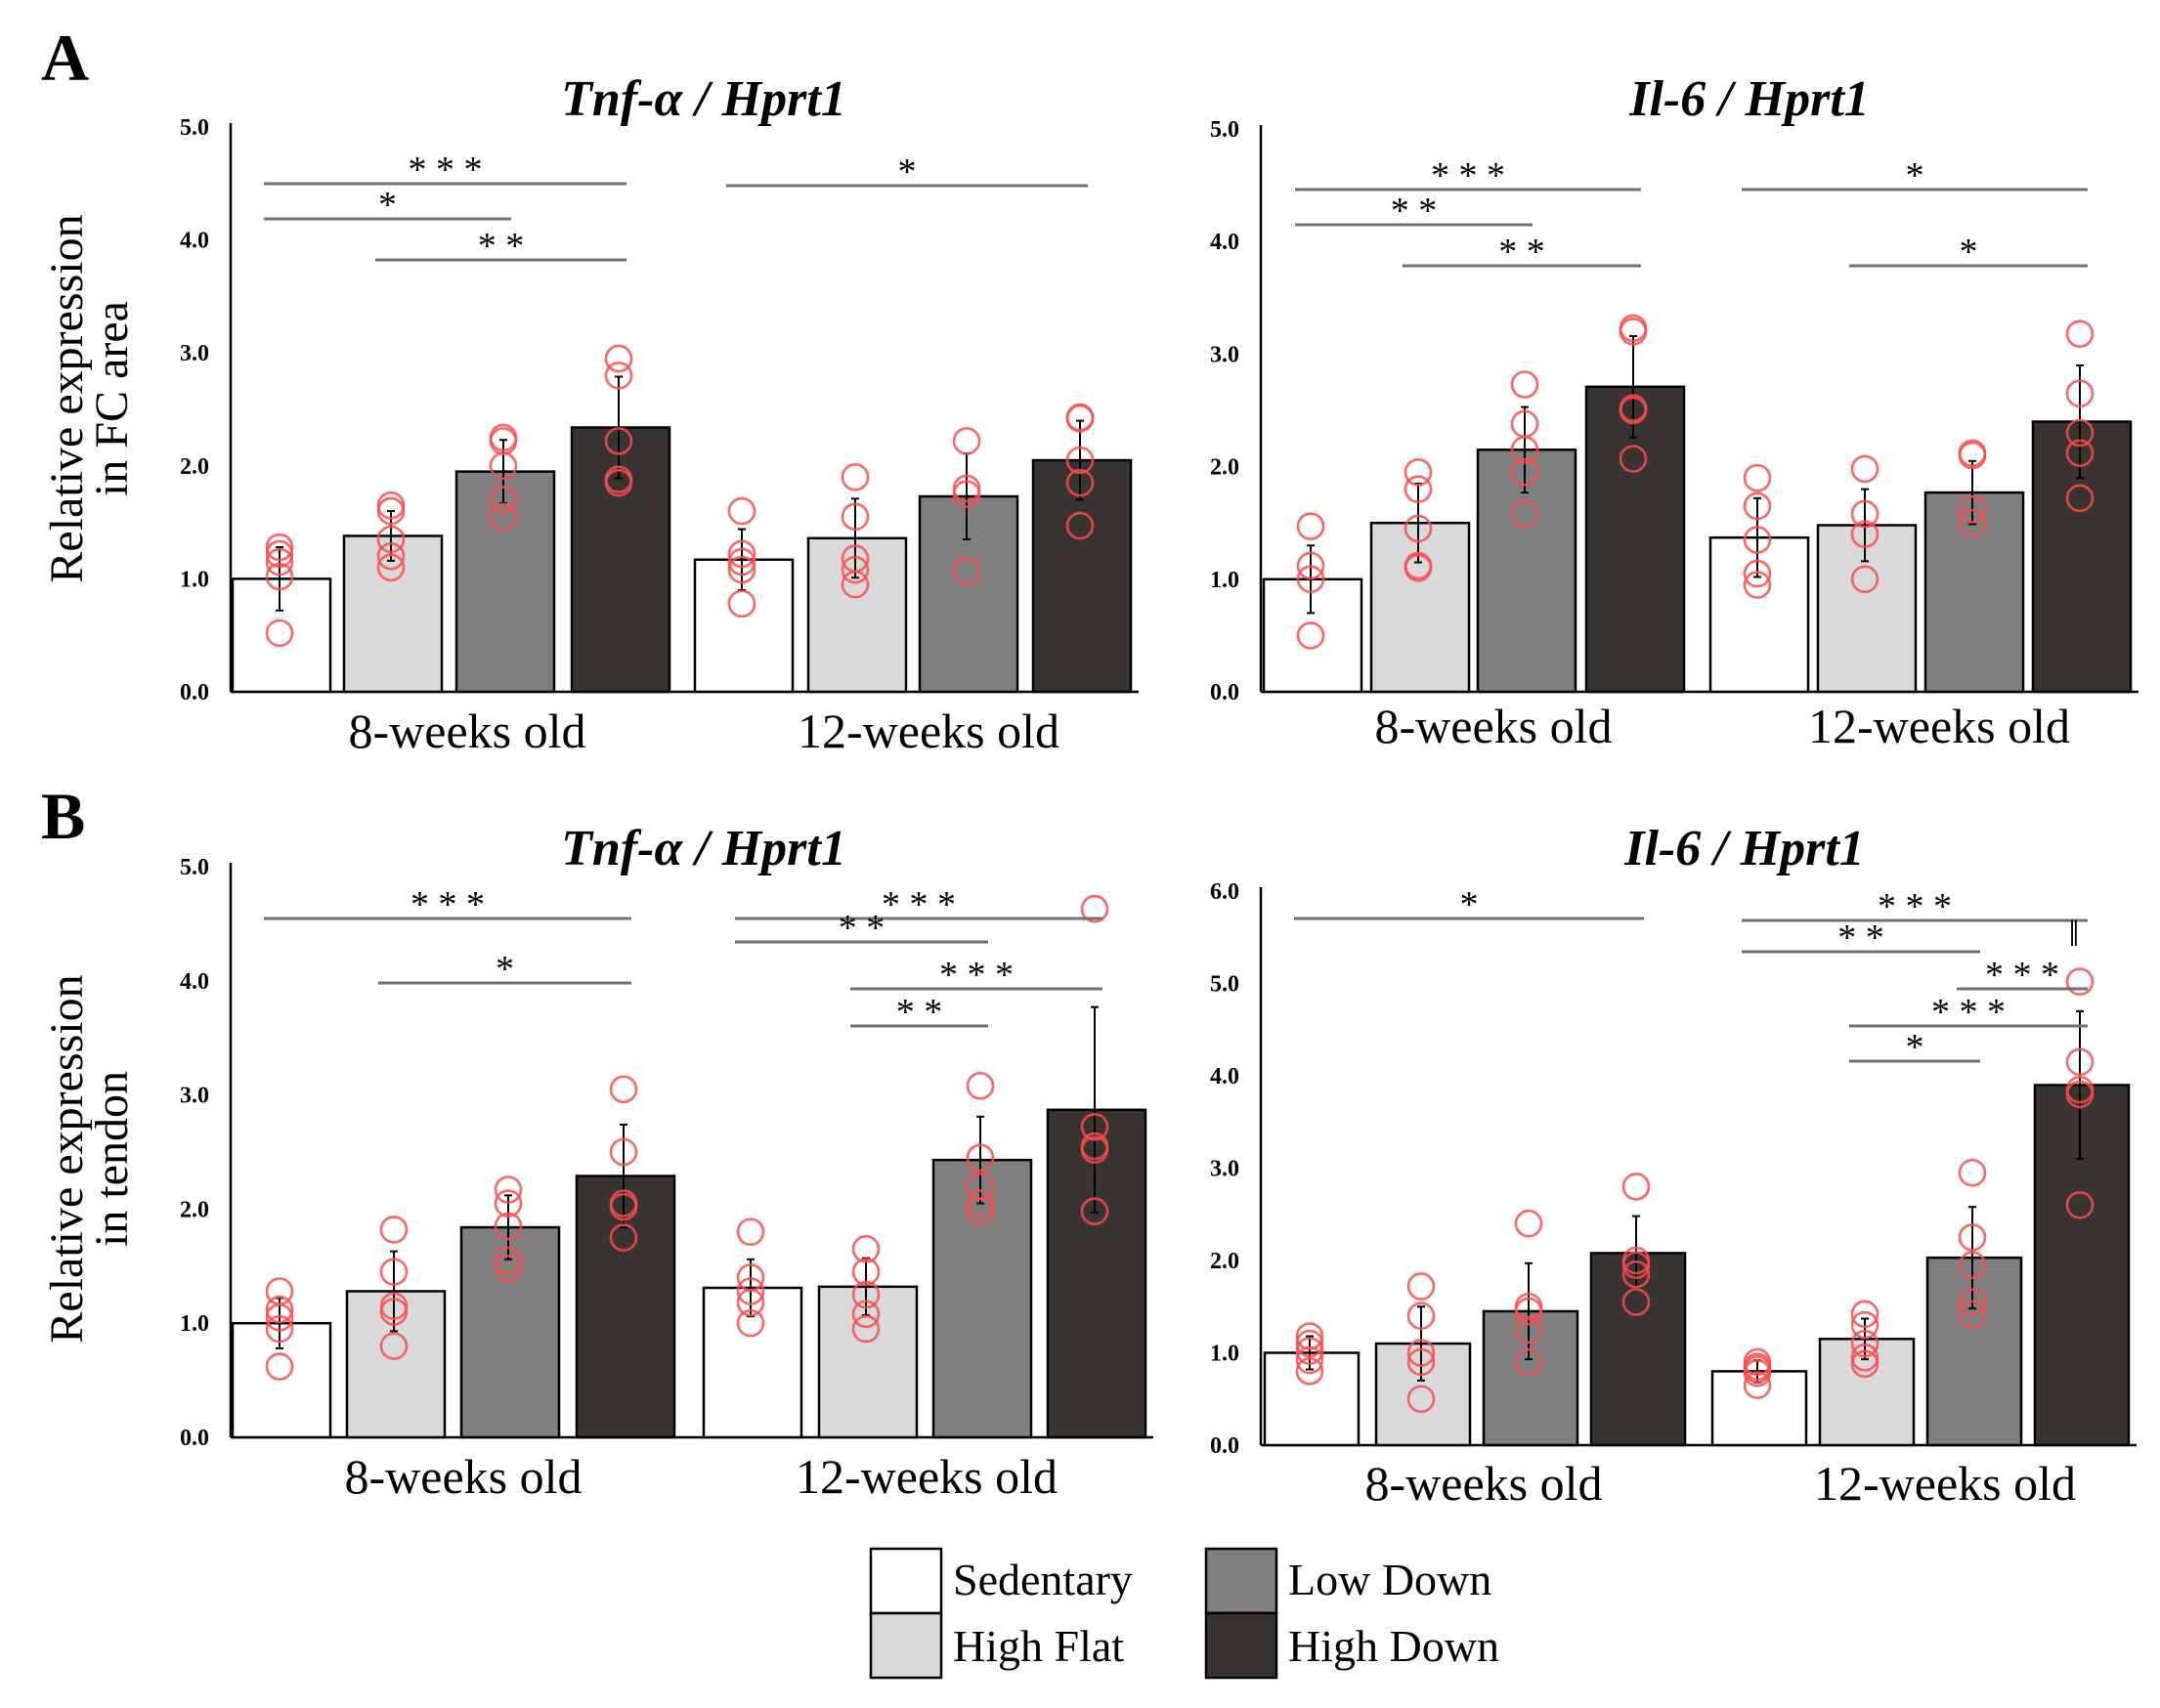 This screenshot has width=2160, height=1708. I want to click on y-tick-label: 5.0, so click(1224, 130).